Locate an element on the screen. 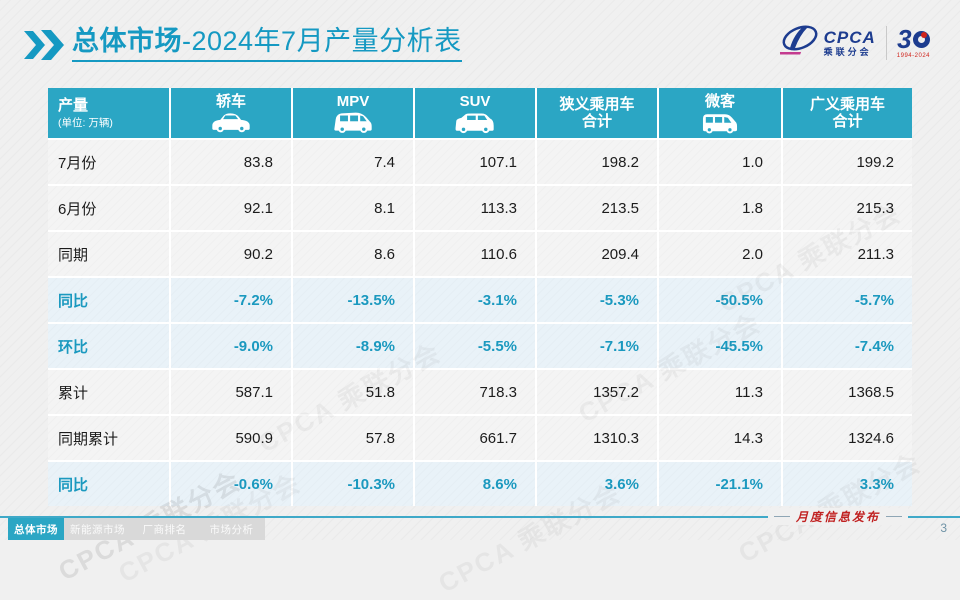  tab-overall-market: 总体市场 is located at coordinates (36, 529).